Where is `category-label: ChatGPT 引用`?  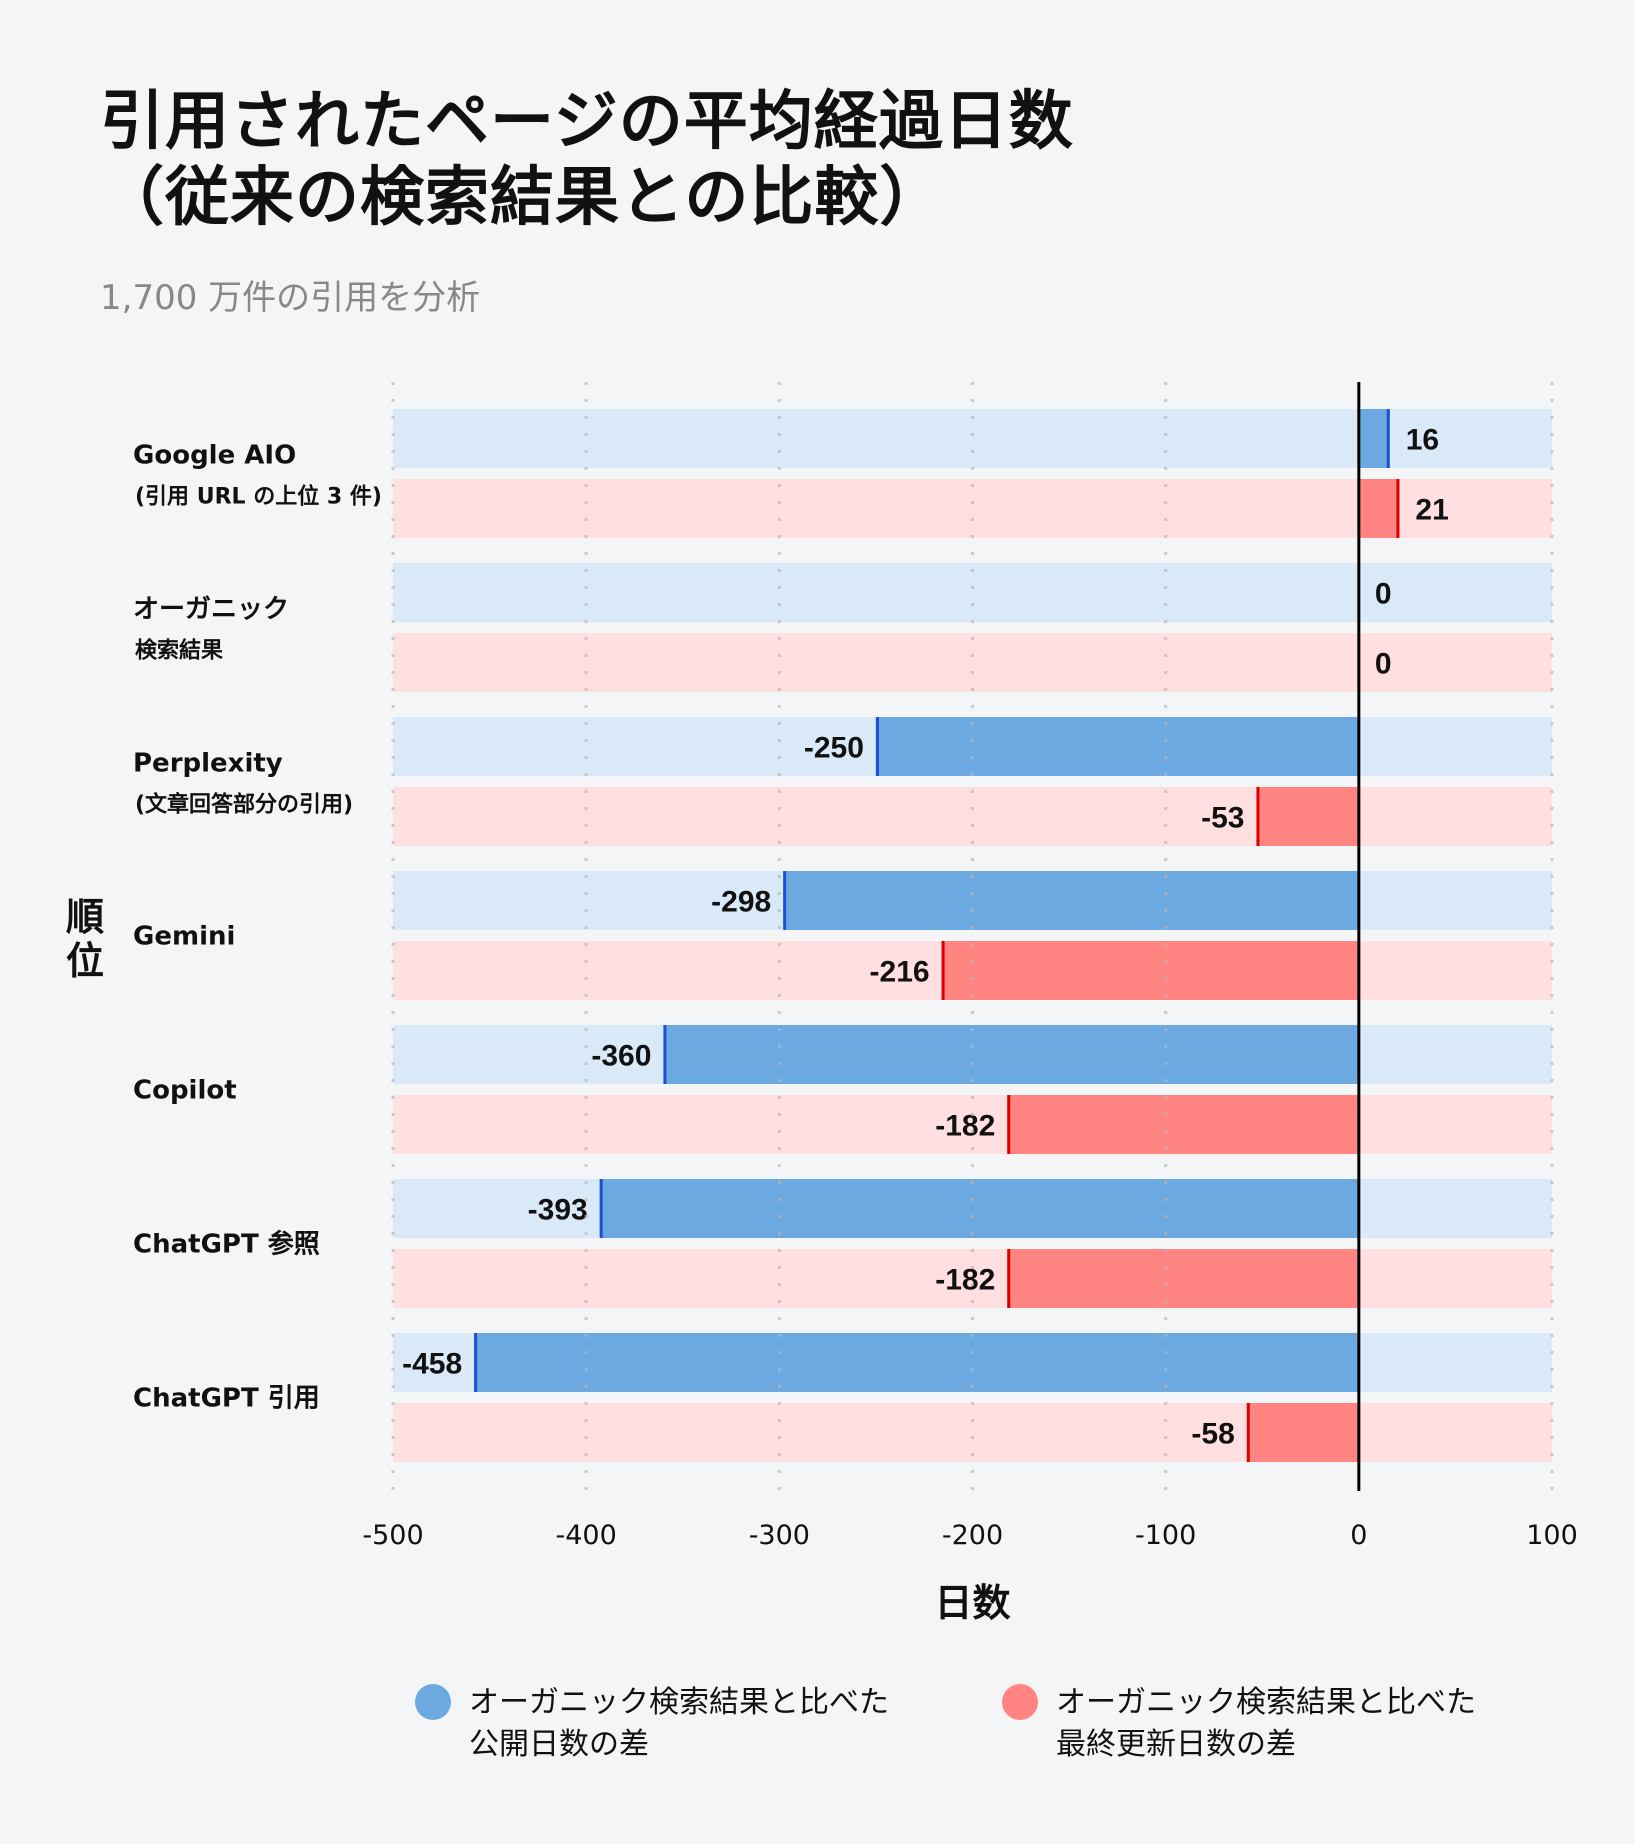 category-label: ChatGPT 引用 is located at coordinates (226, 1399).